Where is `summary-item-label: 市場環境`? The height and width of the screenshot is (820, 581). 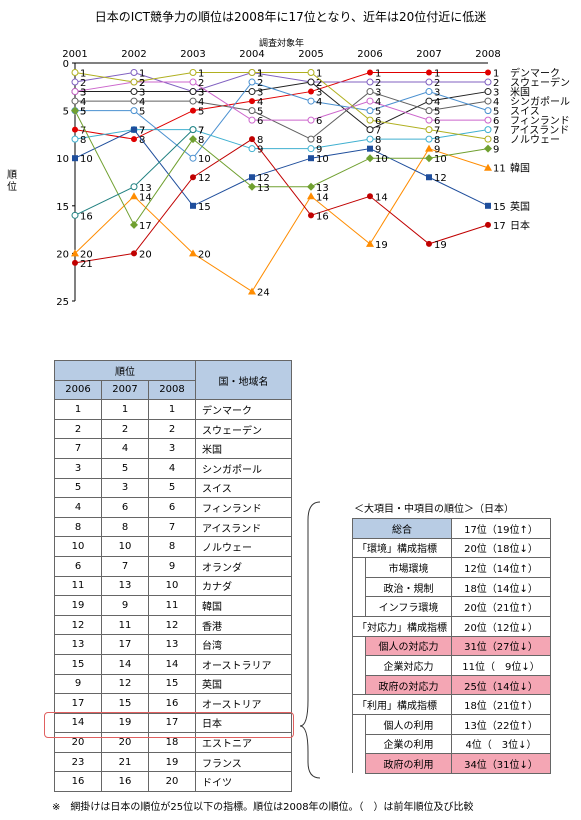
summary-item-label: 市場環境 is located at coordinates (408, 567).